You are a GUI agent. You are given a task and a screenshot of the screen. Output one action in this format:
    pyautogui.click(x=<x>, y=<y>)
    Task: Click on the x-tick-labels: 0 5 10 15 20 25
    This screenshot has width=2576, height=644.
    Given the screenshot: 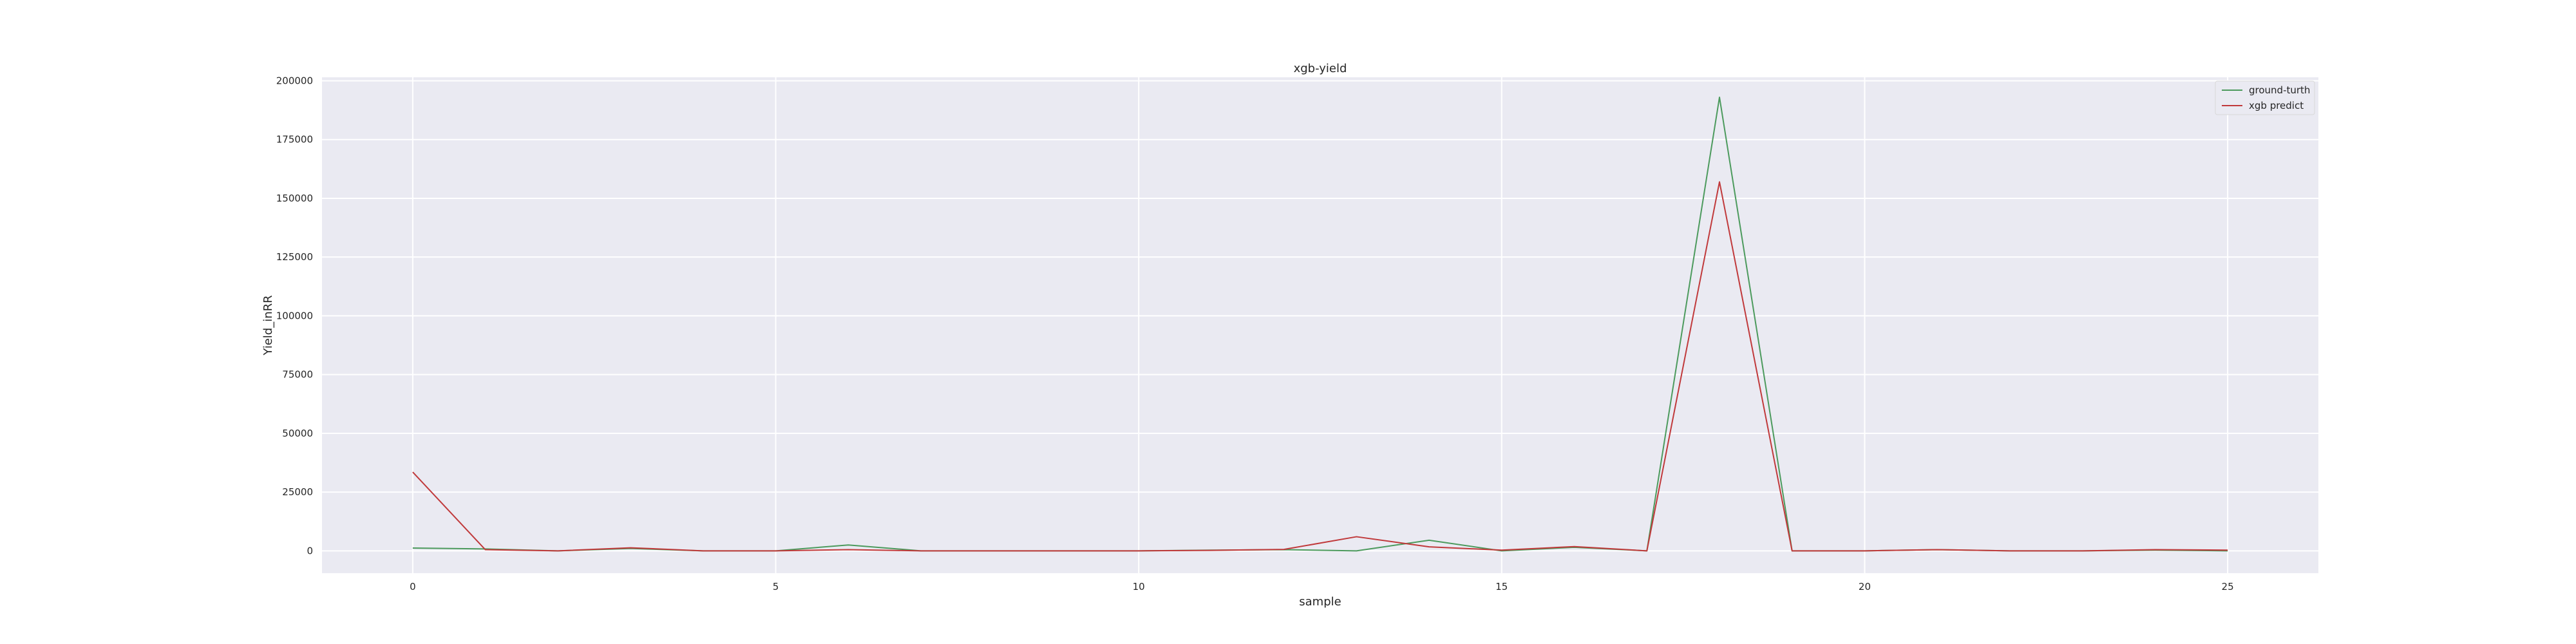 What is the action you would take?
    pyautogui.click(x=1322, y=587)
    